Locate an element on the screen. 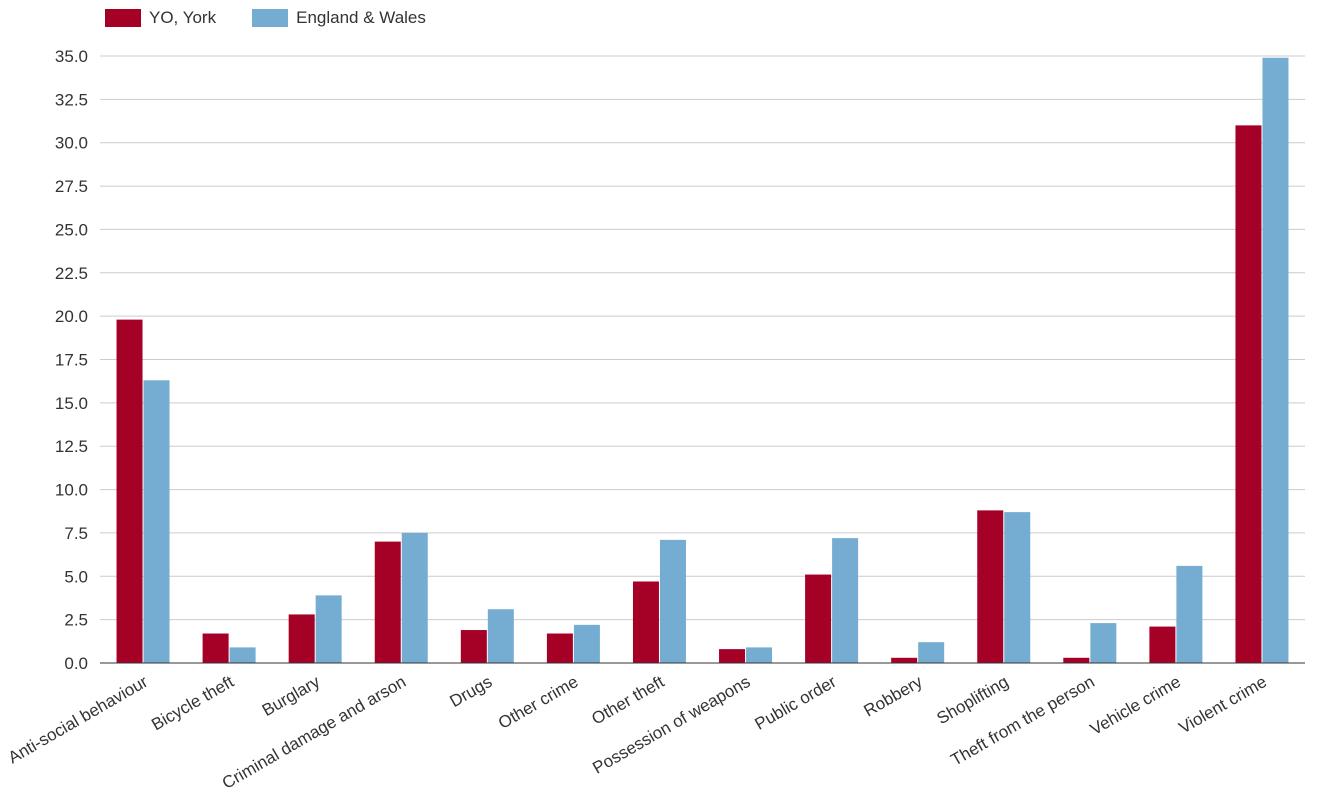  legend: YO, York England & Wales is located at coordinates (283, 18).